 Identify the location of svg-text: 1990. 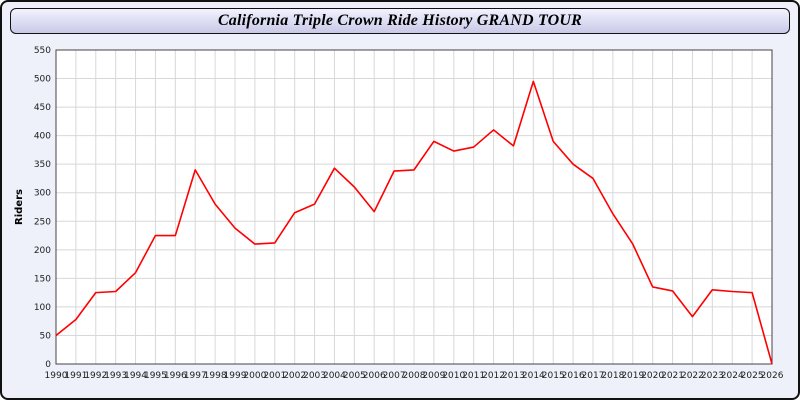
(56, 376).